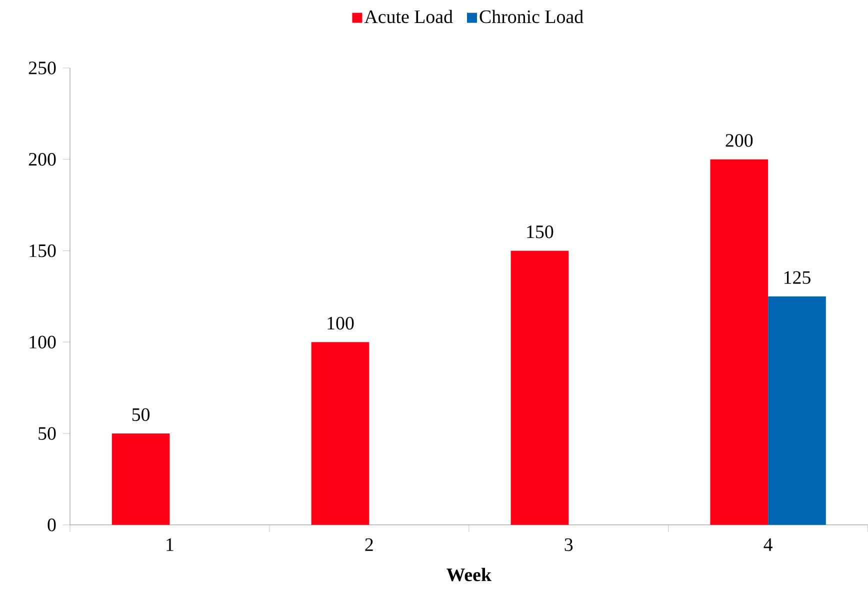  Describe the element at coordinates (369, 544) in the screenshot. I see `x-tick-label: 2` at that location.